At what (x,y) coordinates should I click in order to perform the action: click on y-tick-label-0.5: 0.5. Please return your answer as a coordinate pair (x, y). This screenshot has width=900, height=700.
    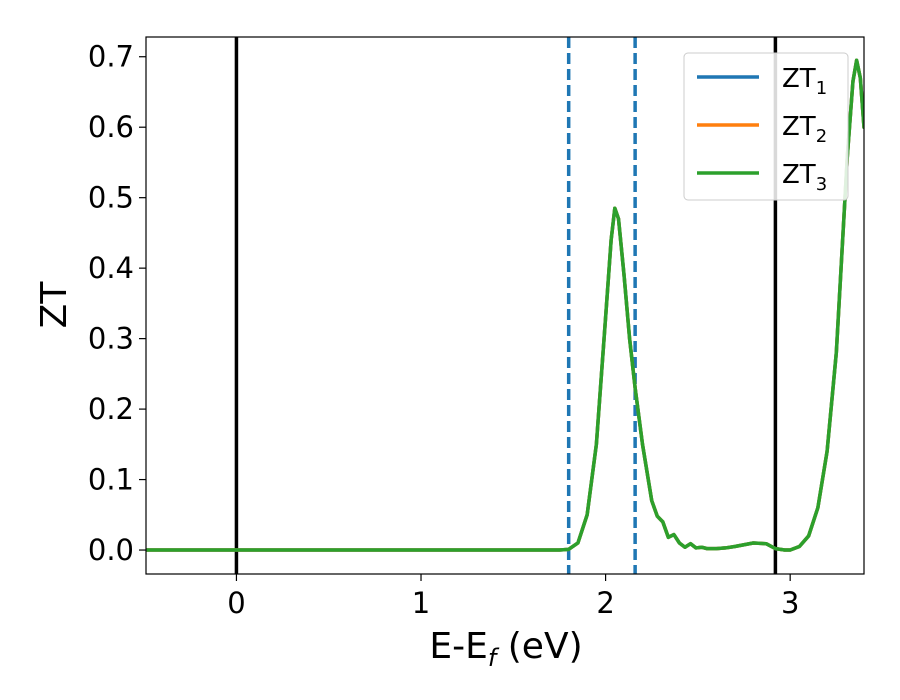
    Looking at the image, I should click on (111, 198).